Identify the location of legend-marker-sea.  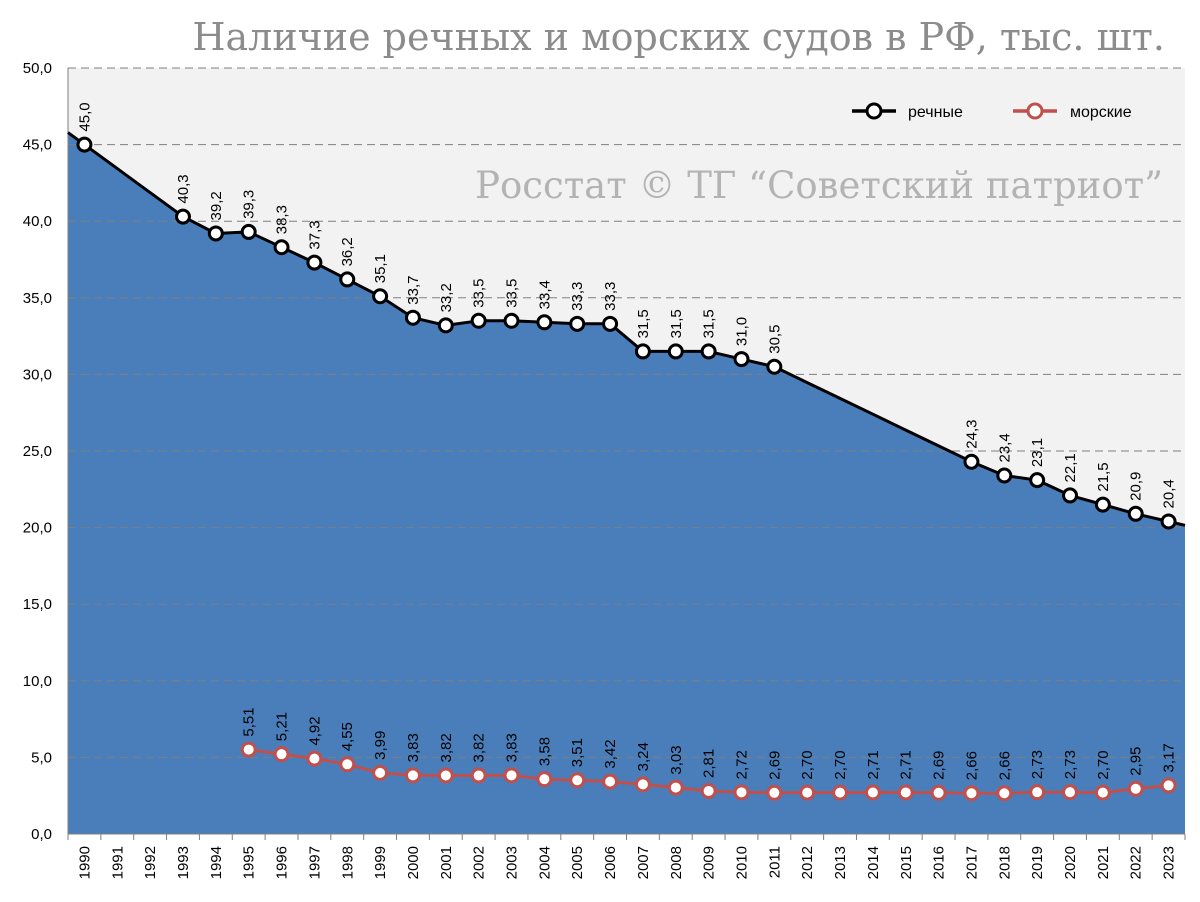
(1035, 111).